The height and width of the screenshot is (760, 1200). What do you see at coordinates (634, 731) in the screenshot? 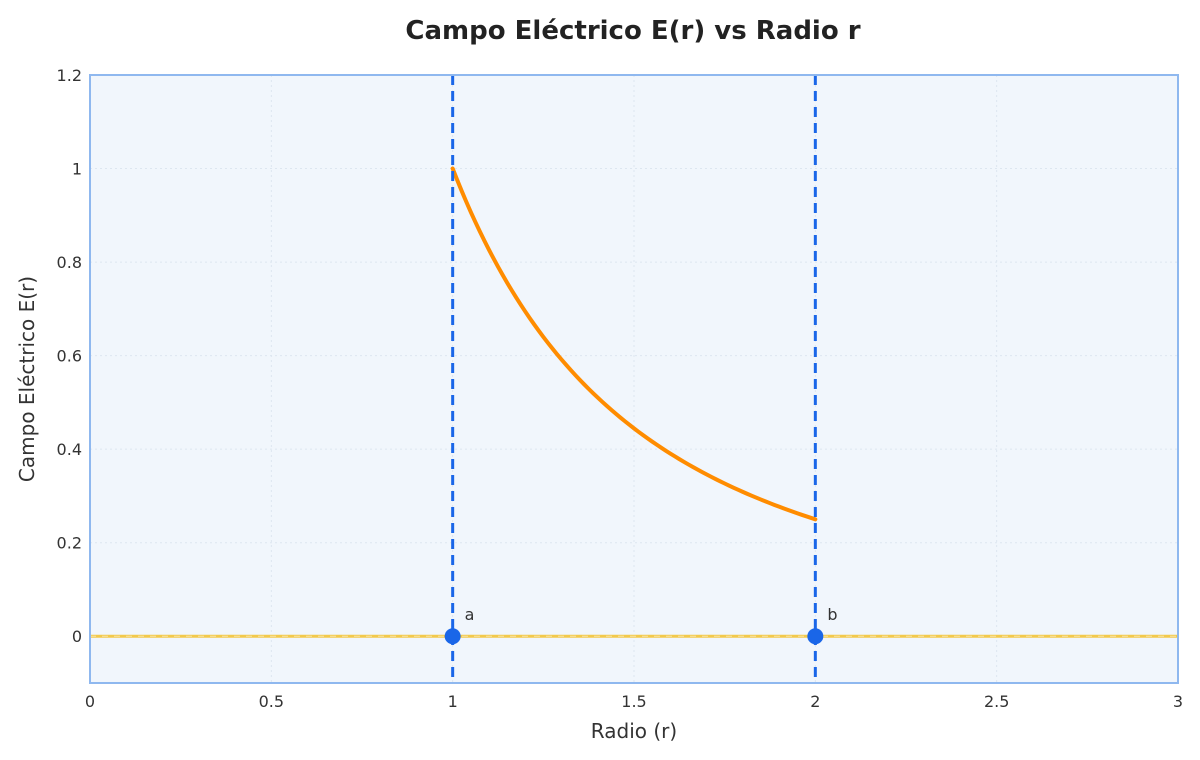
I see `x-axis-label: Radio (r)` at bounding box center [634, 731].